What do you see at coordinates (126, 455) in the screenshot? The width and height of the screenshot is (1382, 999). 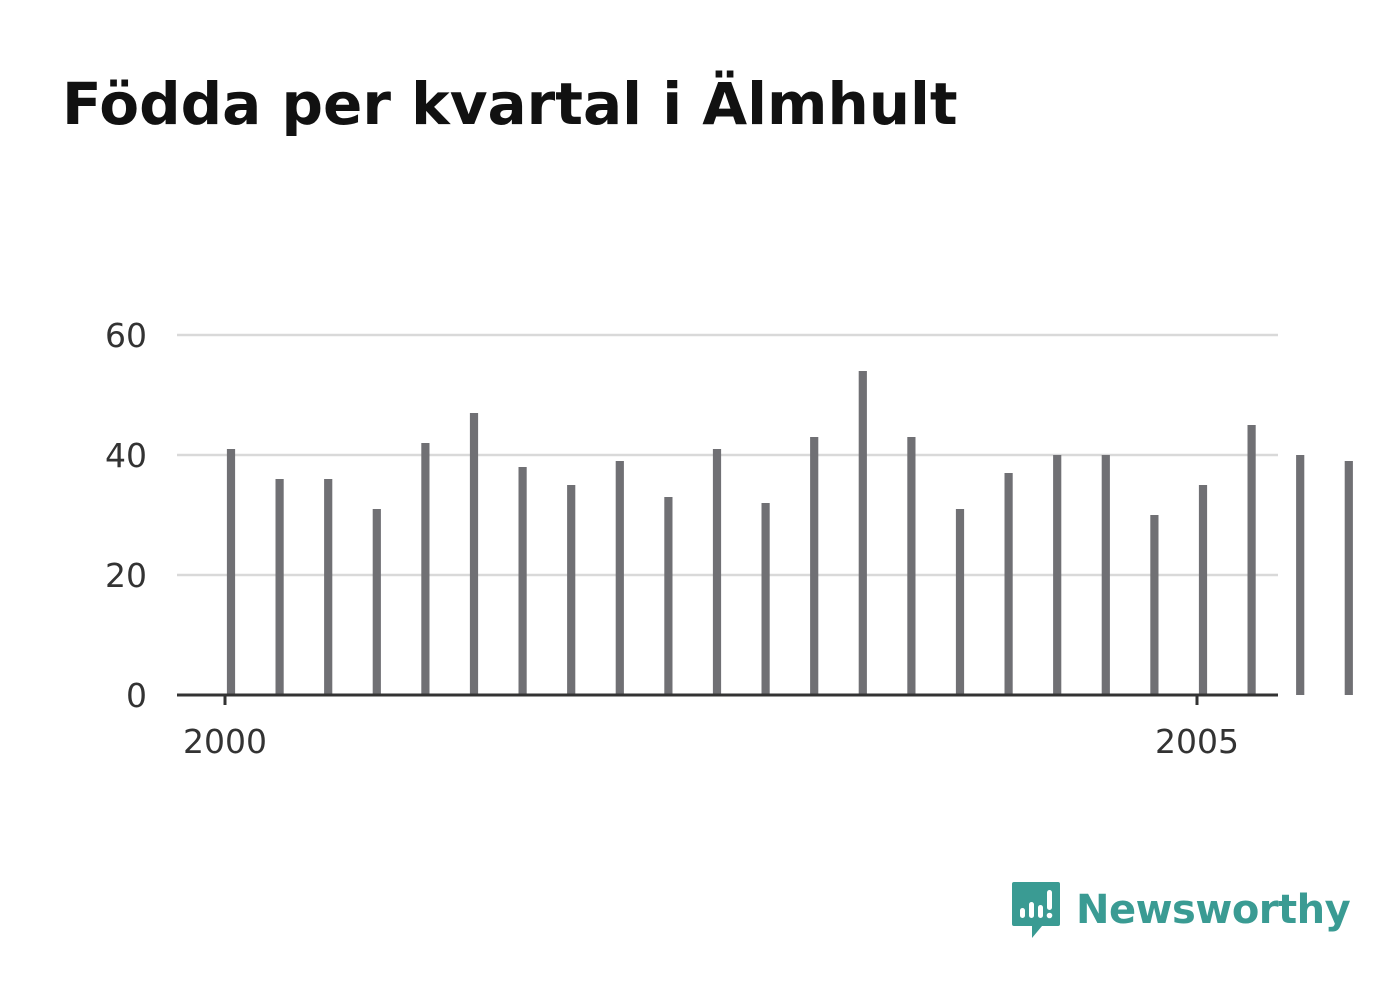 I see `y-tick-label-40: 40` at bounding box center [126, 455].